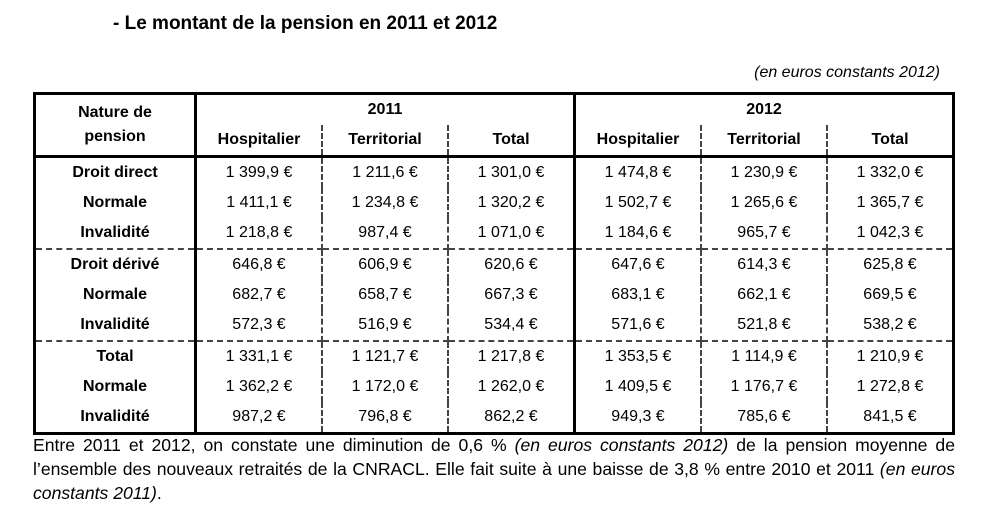 The width and height of the screenshot is (981, 525). Describe the element at coordinates (847, 72) in the screenshot. I see `units-note: (en euros constants 2012)` at that location.